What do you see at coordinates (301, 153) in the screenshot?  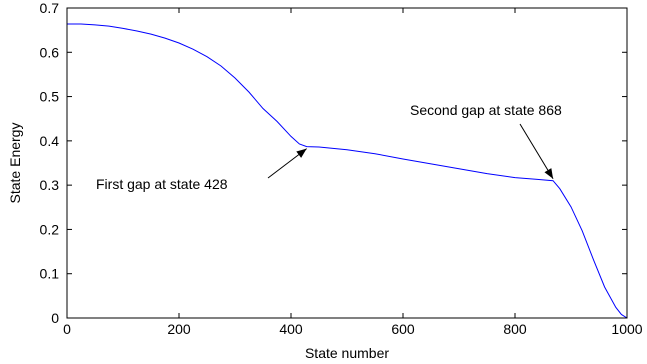 I see `annotation-first-gap-arrowhead` at bounding box center [301, 153].